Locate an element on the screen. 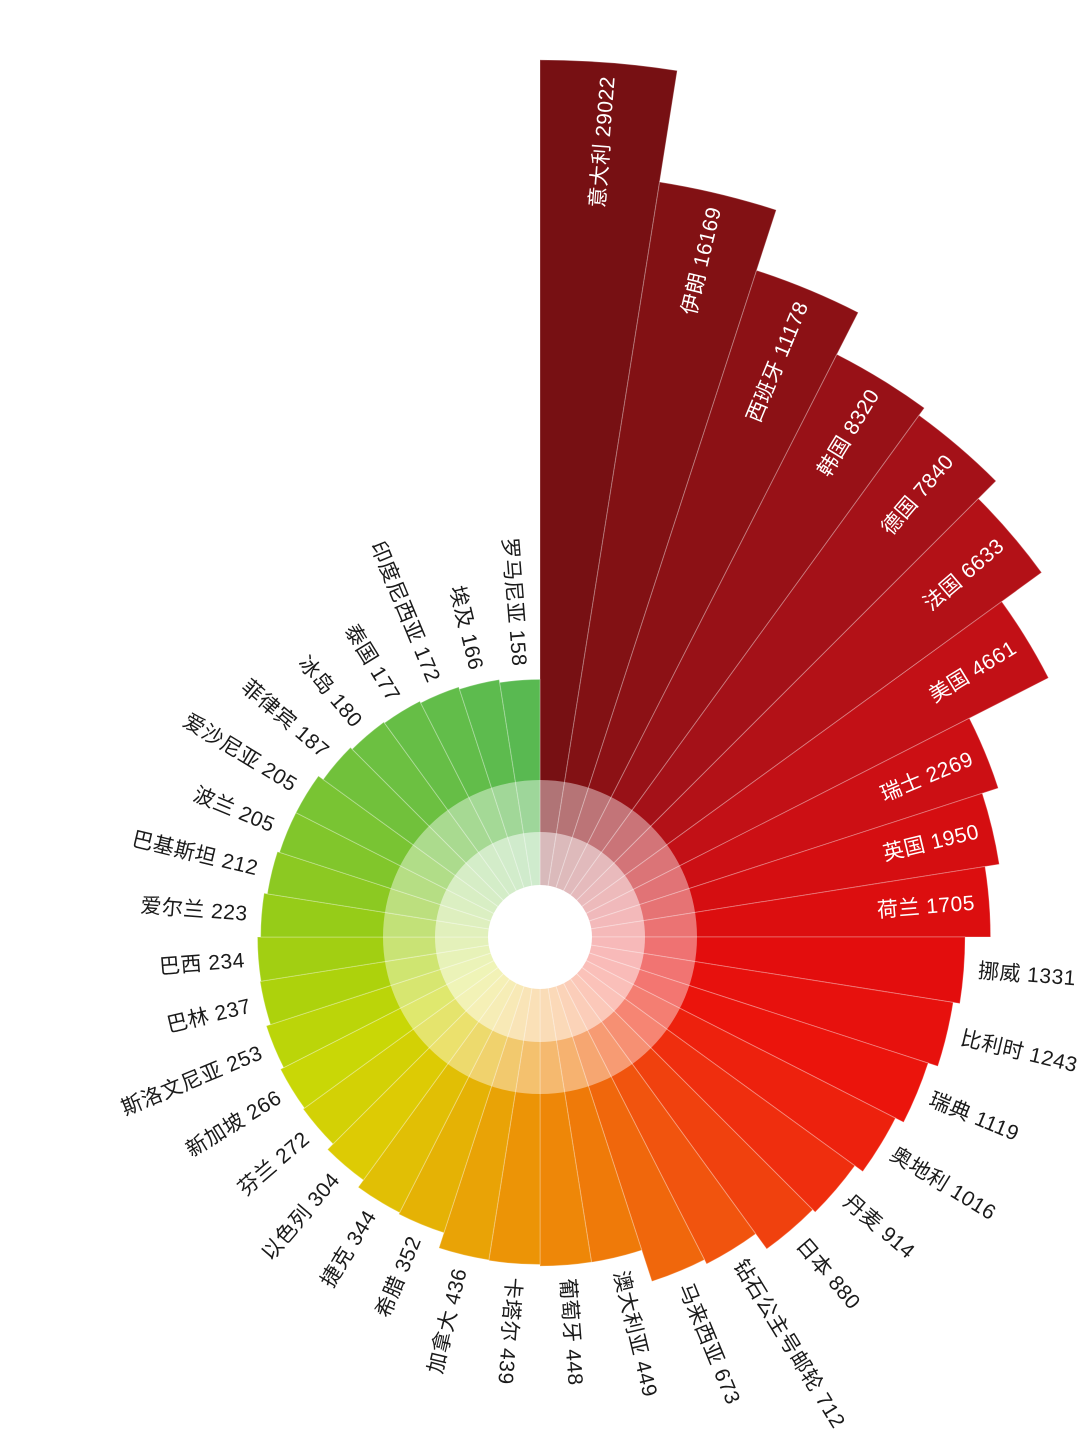  center-hole is located at coordinates (540, 937).